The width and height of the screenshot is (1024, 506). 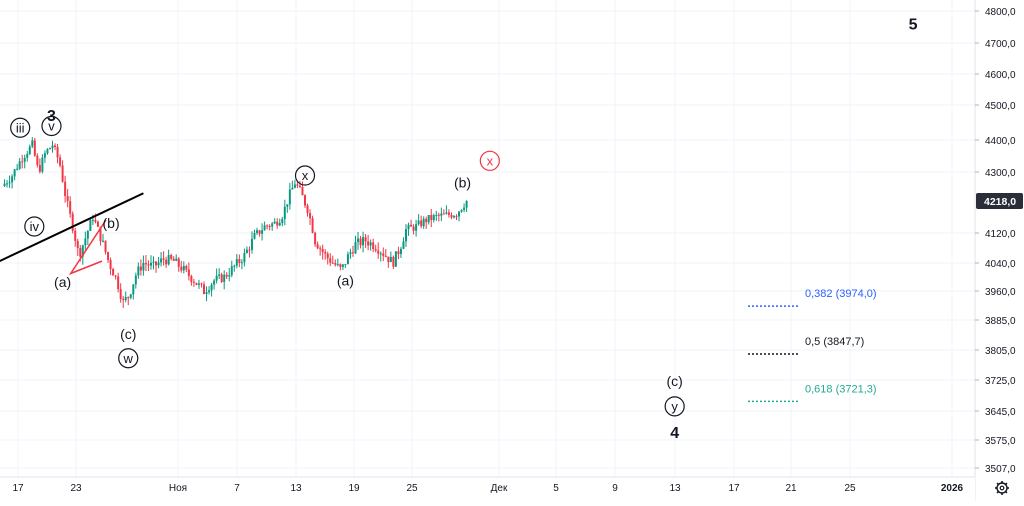 What do you see at coordinates (999, 201) in the screenshot?
I see `last-price-badge` at bounding box center [999, 201].